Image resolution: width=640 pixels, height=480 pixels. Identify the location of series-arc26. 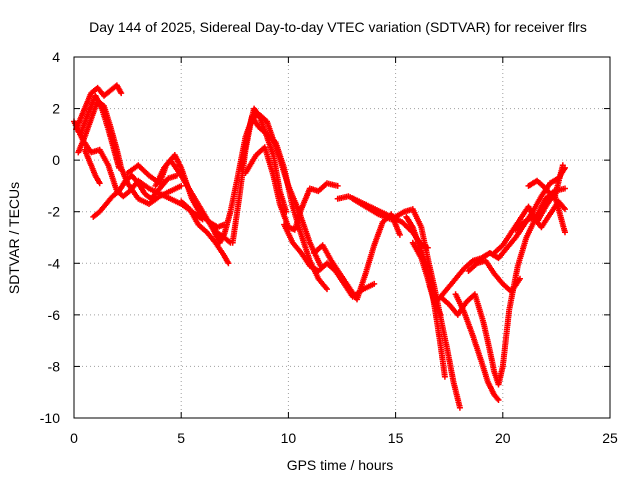
(545, 182).